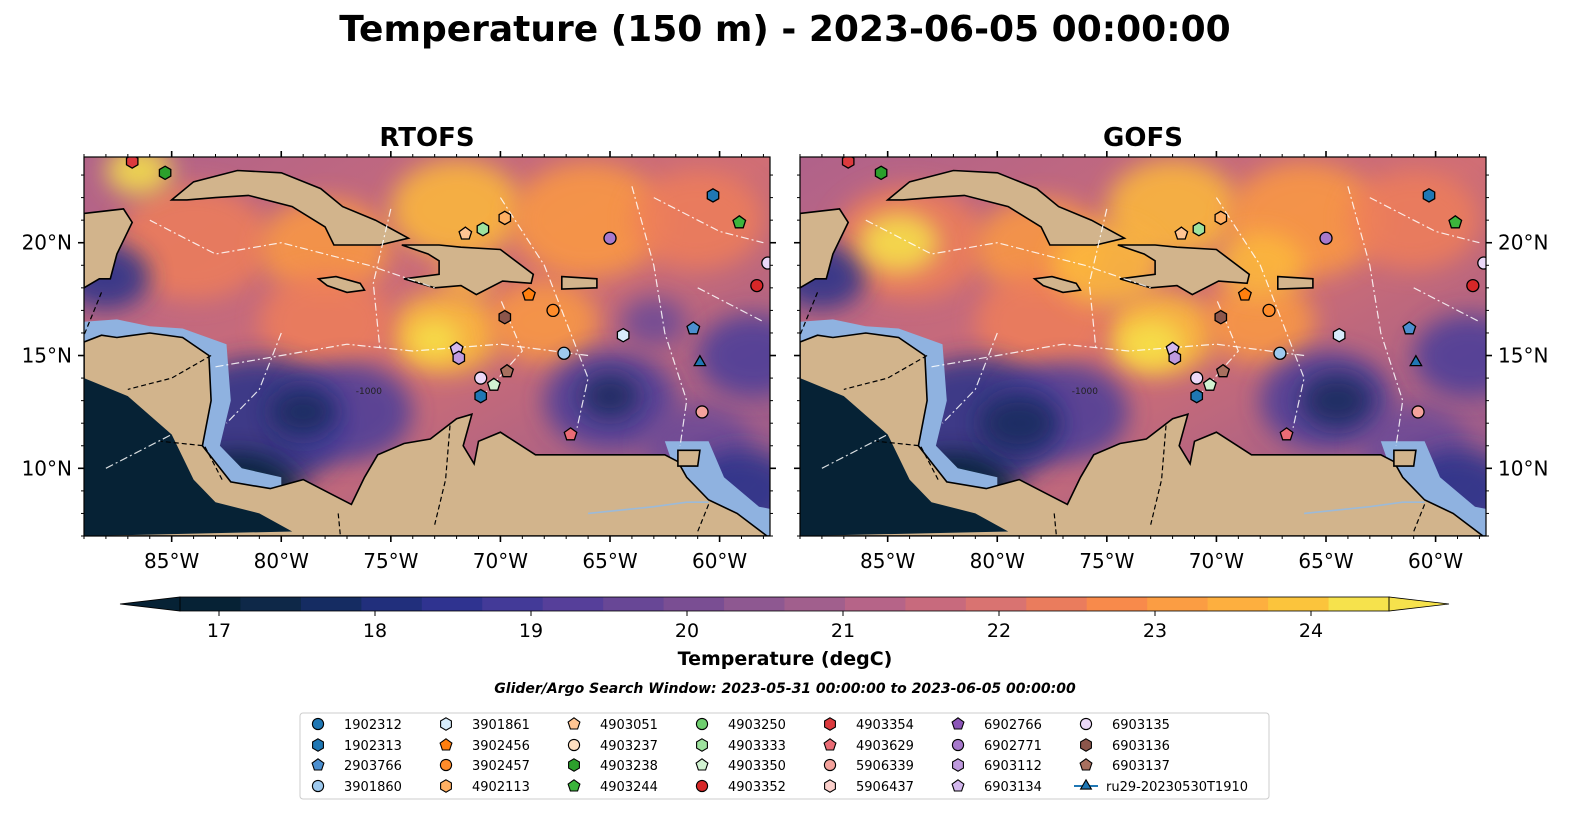 Image resolution: width=1577 pixels, height=827 pixels. I want to click on legend-label: 2903766, so click(373, 766).